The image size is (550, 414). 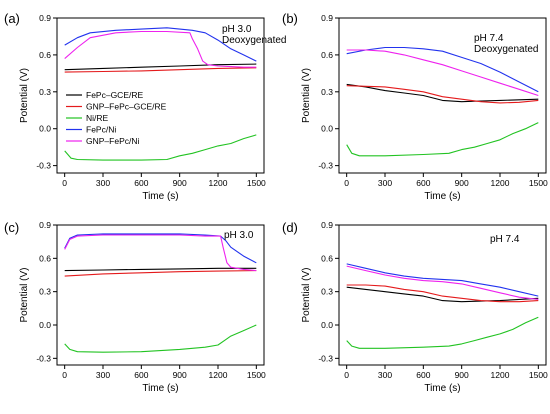 I want to click on legend-entry: FePc/Ni, so click(x=101, y=130).